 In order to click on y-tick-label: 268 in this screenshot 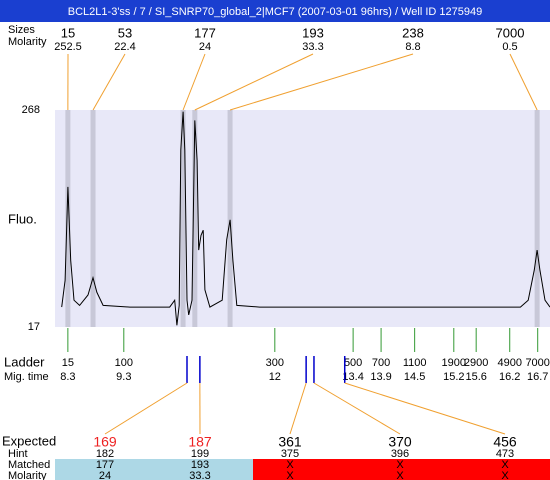, I will do `click(31, 110)`.